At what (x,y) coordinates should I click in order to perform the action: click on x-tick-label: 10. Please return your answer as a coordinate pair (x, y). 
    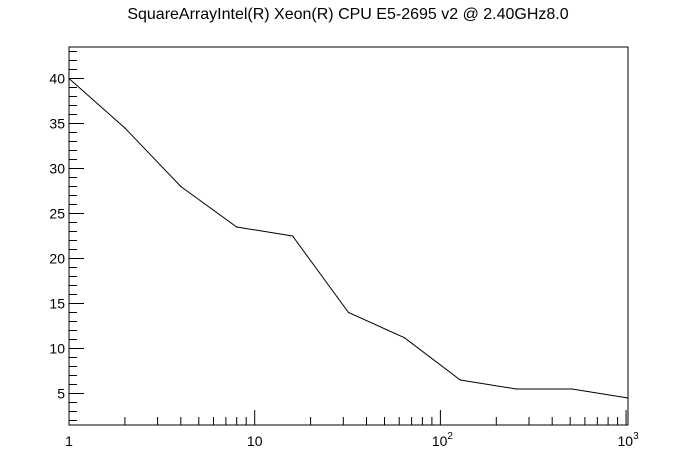
    Looking at the image, I should click on (255, 441).